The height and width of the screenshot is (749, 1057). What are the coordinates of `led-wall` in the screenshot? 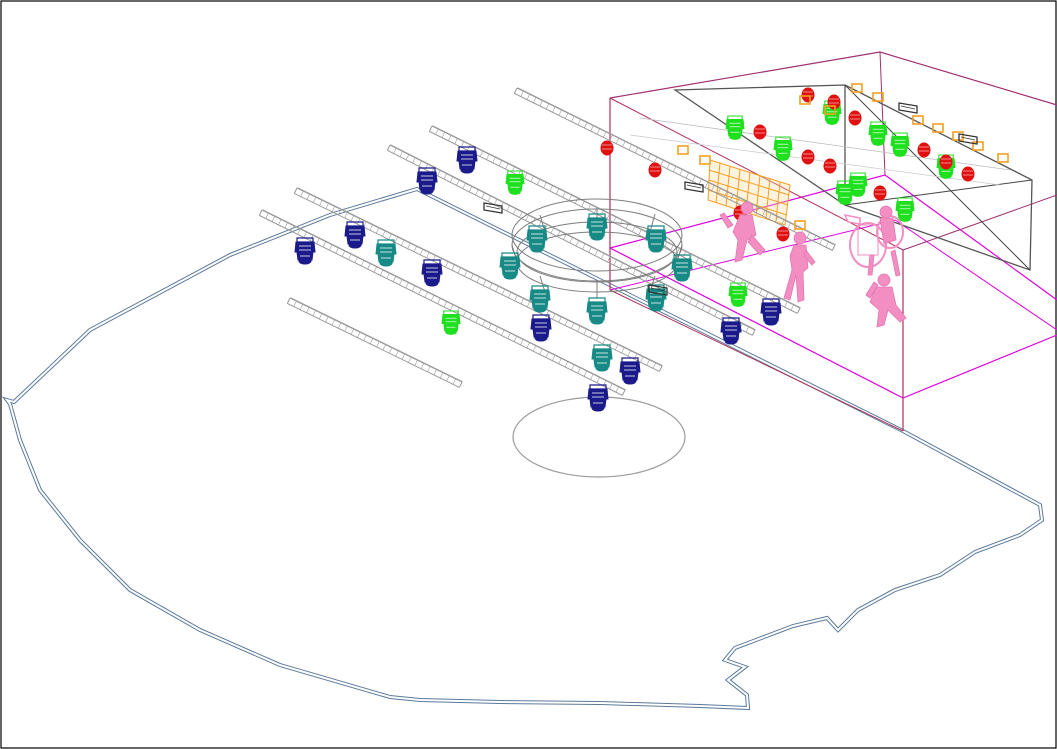 It's located at (749, 192).